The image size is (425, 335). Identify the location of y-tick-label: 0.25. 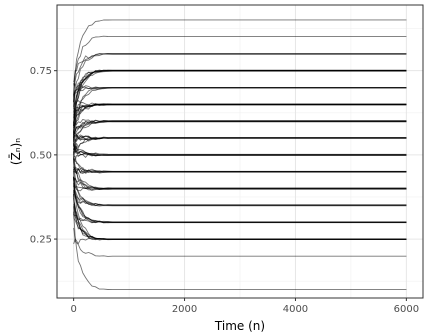
(41, 240).